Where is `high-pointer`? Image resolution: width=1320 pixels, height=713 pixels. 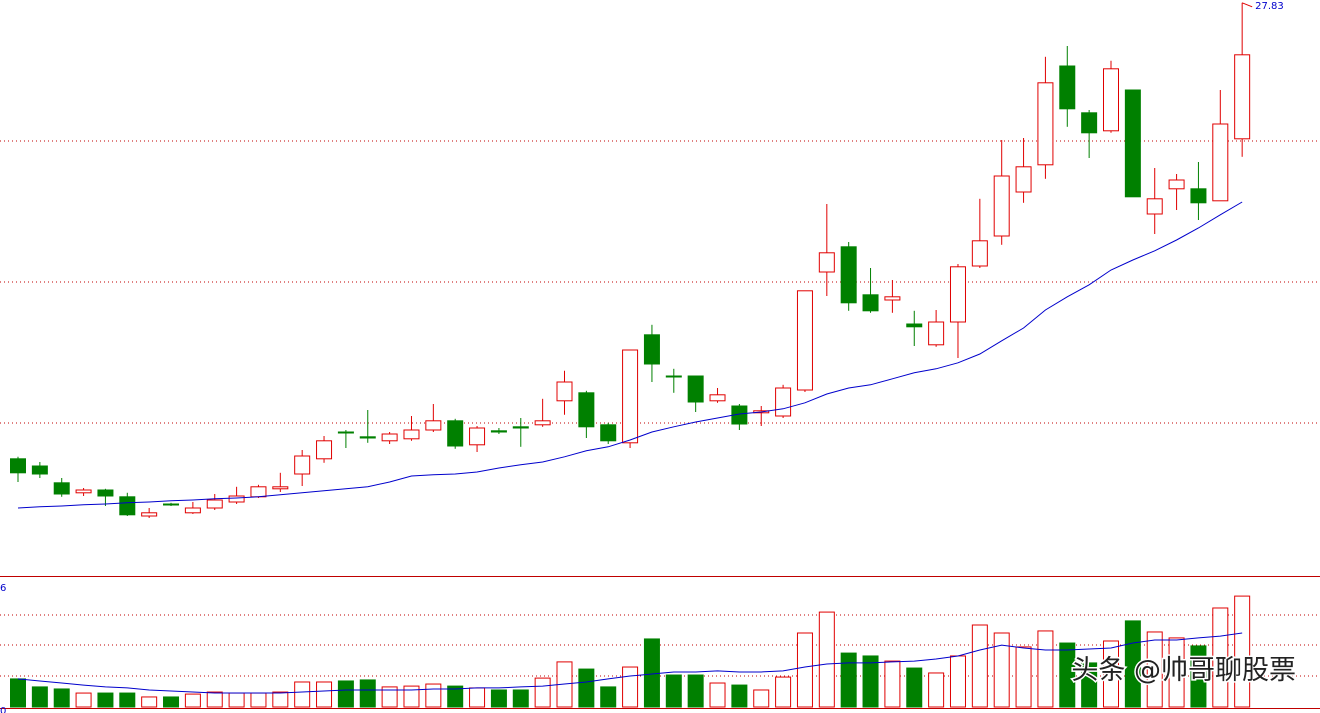 high-pointer is located at coordinates (1247, 5).